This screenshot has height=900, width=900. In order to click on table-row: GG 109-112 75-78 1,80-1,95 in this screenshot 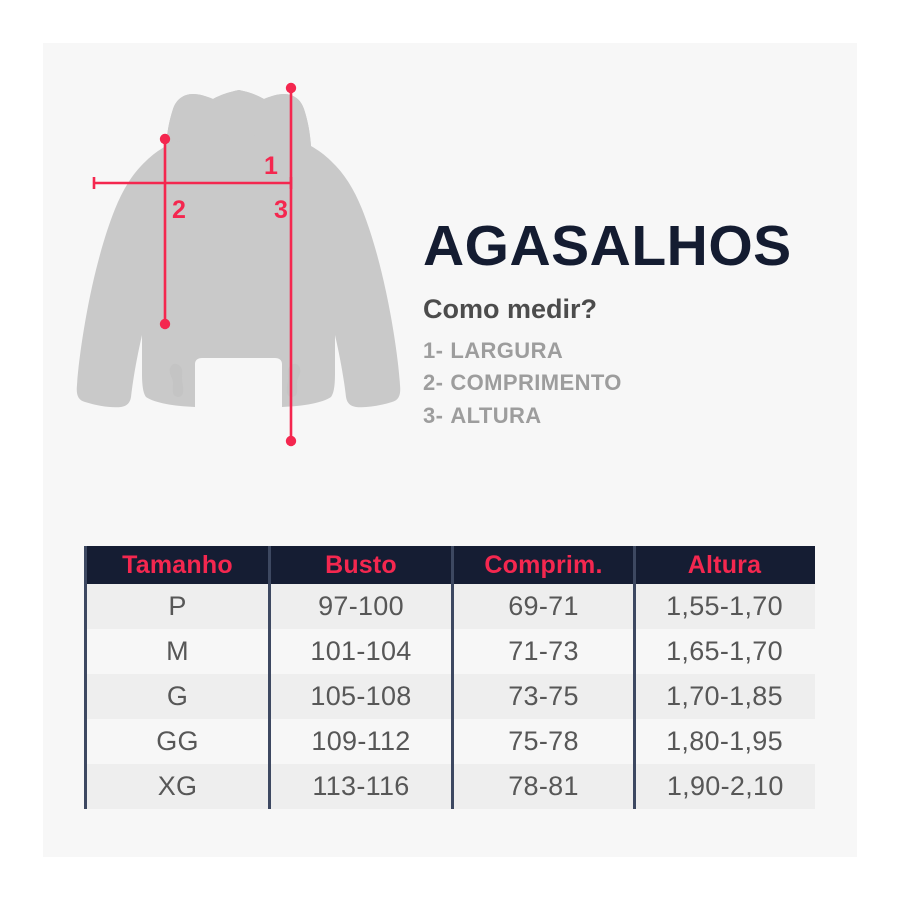, I will do `click(449, 741)`.